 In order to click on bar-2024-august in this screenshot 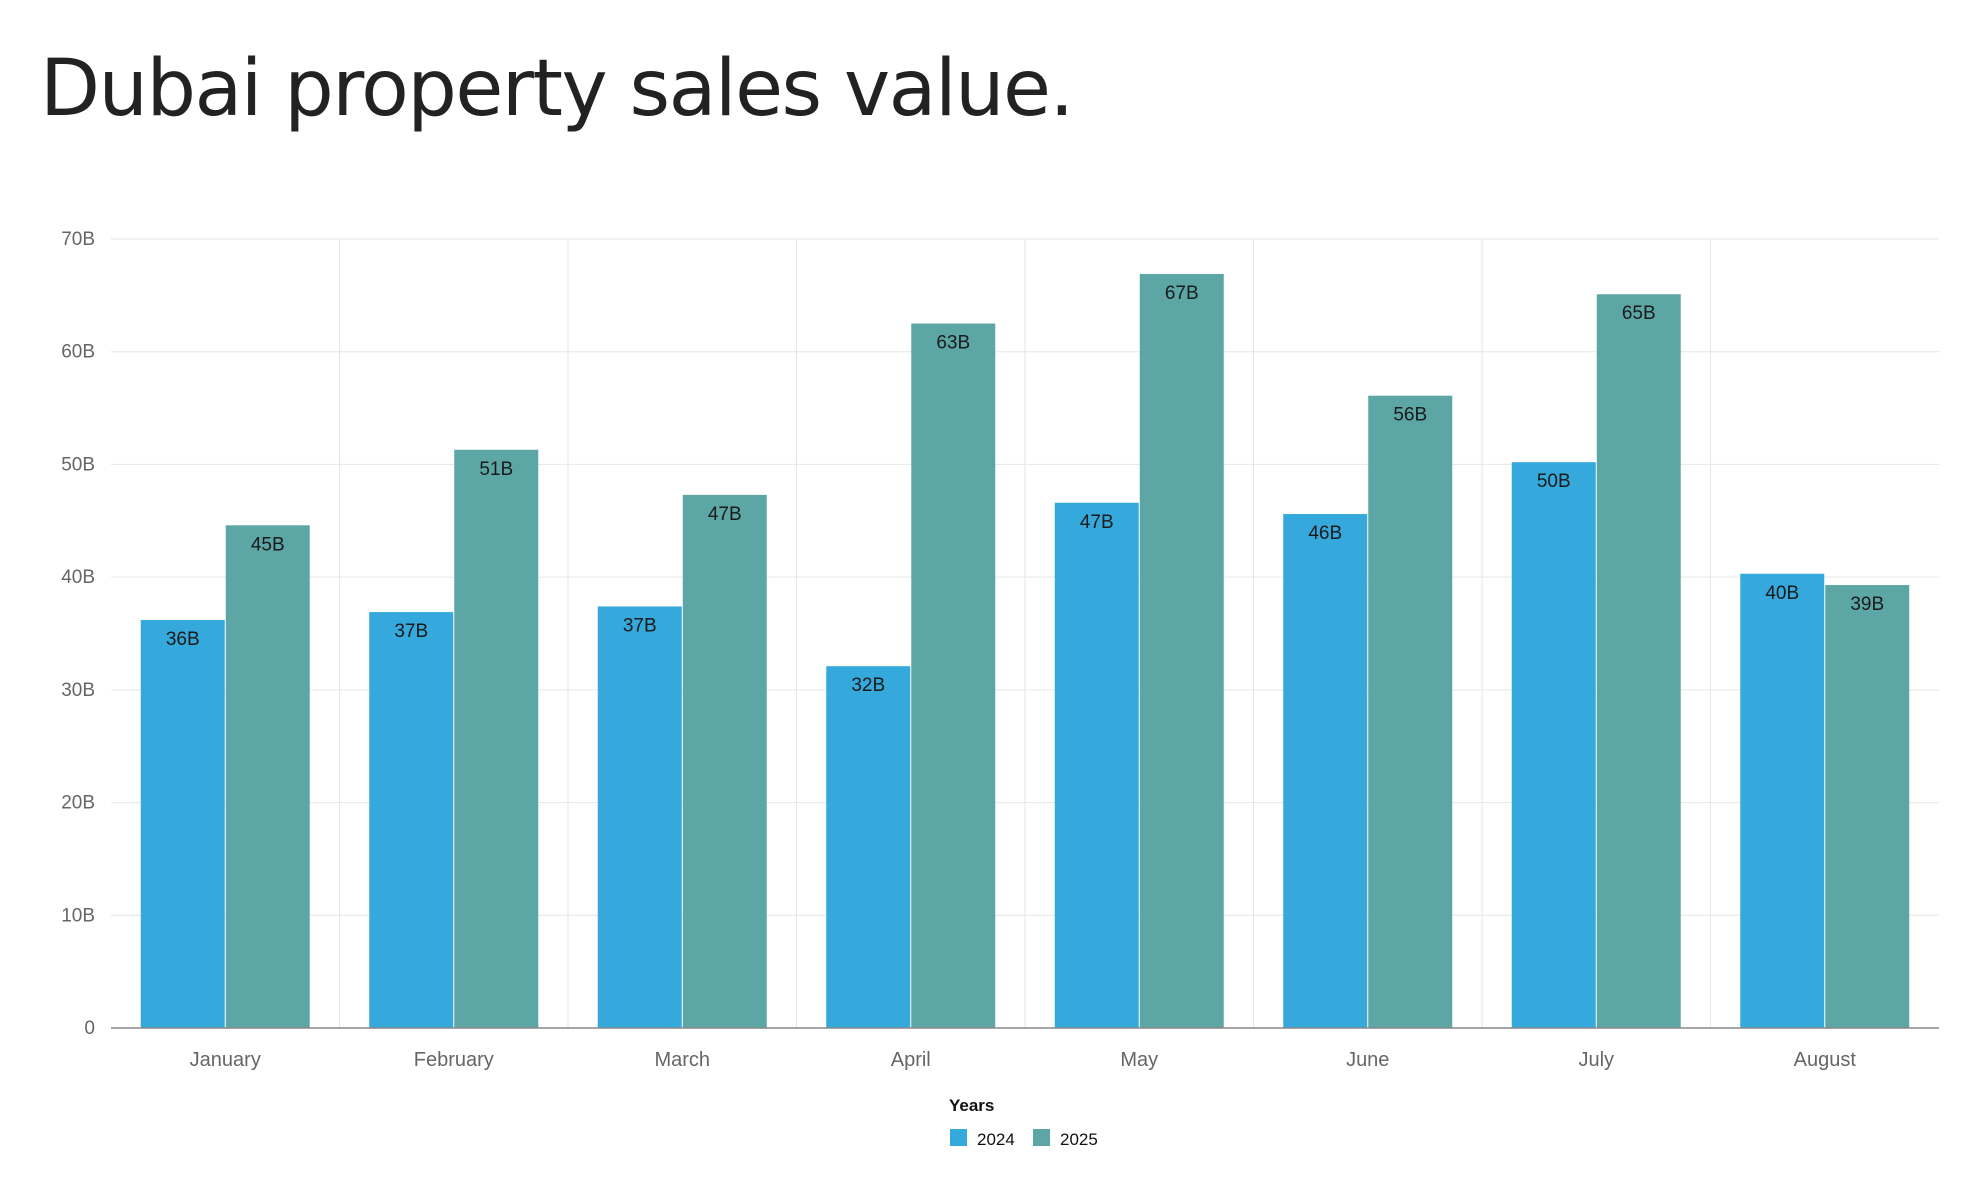, I will do `click(1782, 800)`.